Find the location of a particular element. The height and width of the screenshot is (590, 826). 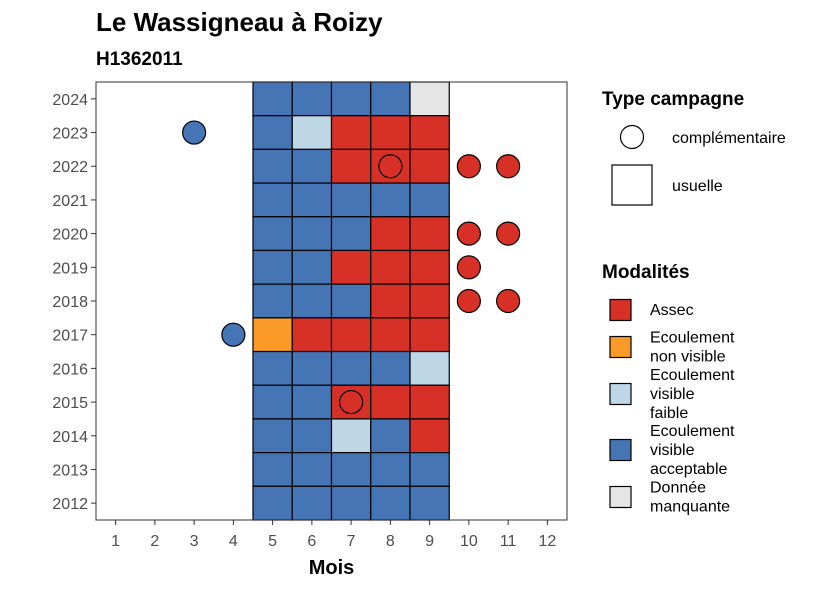

x-tick-label: 12 is located at coordinates (547, 541).